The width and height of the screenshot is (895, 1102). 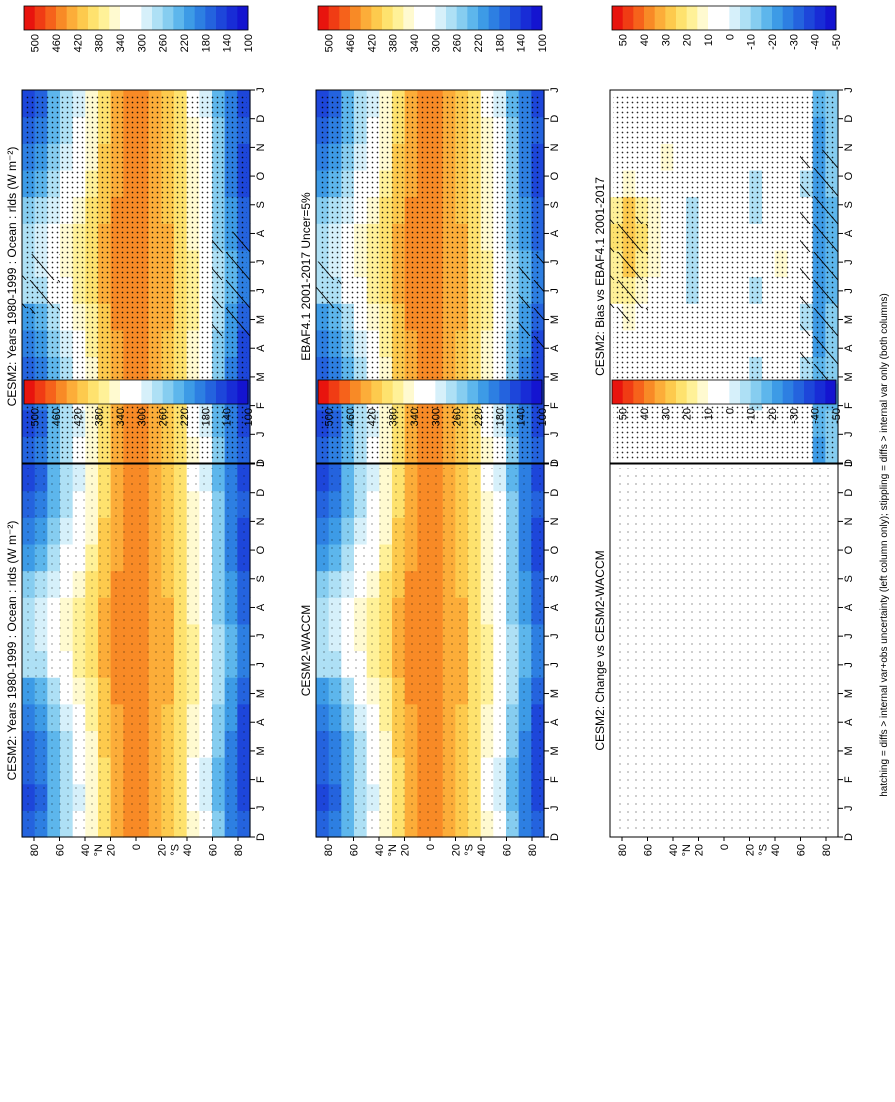 I want to click on panel-title: CESM2-WACCM, so click(x=306, y=651).